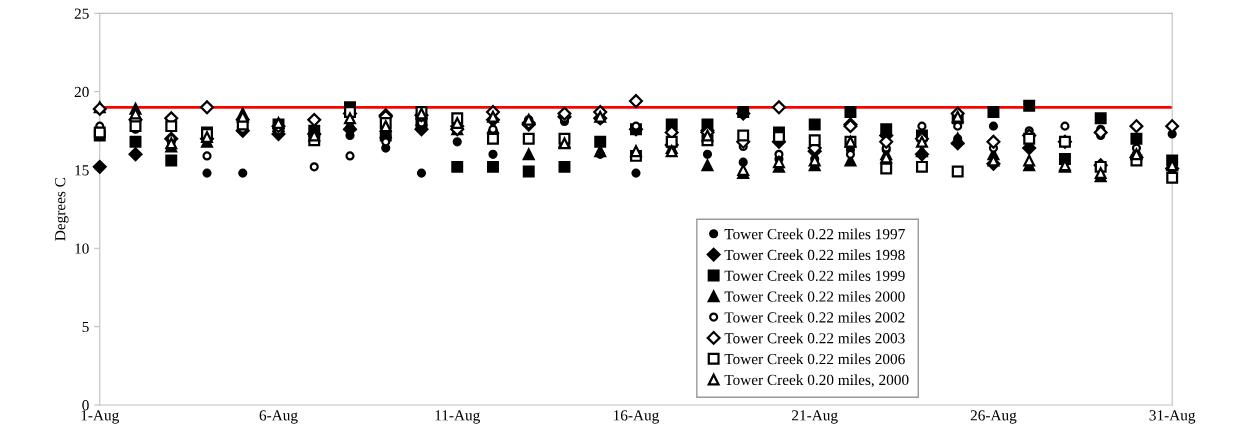 This screenshot has width=1247, height=445. I want to click on legend-label: Tower Creek 0.22 miles 2003, so click(814, 338).